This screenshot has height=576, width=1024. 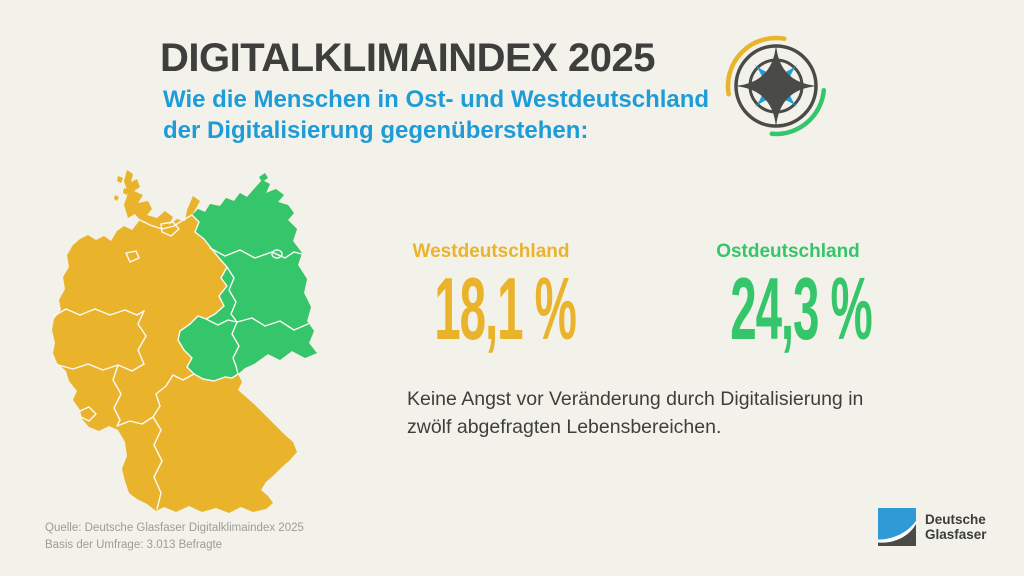 What do you see at coordinates (505, 308) in the screenshot?
I see `stat-west-value: 18,1 %` at bounding box center [505, 308].